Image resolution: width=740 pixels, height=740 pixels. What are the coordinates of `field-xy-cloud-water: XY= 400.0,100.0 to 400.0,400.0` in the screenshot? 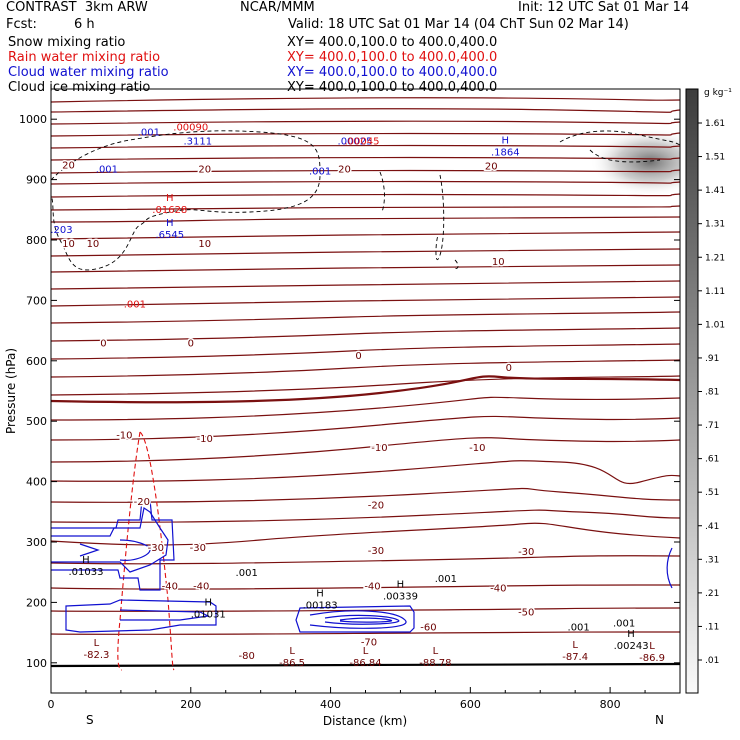 It's located at (392, 72).